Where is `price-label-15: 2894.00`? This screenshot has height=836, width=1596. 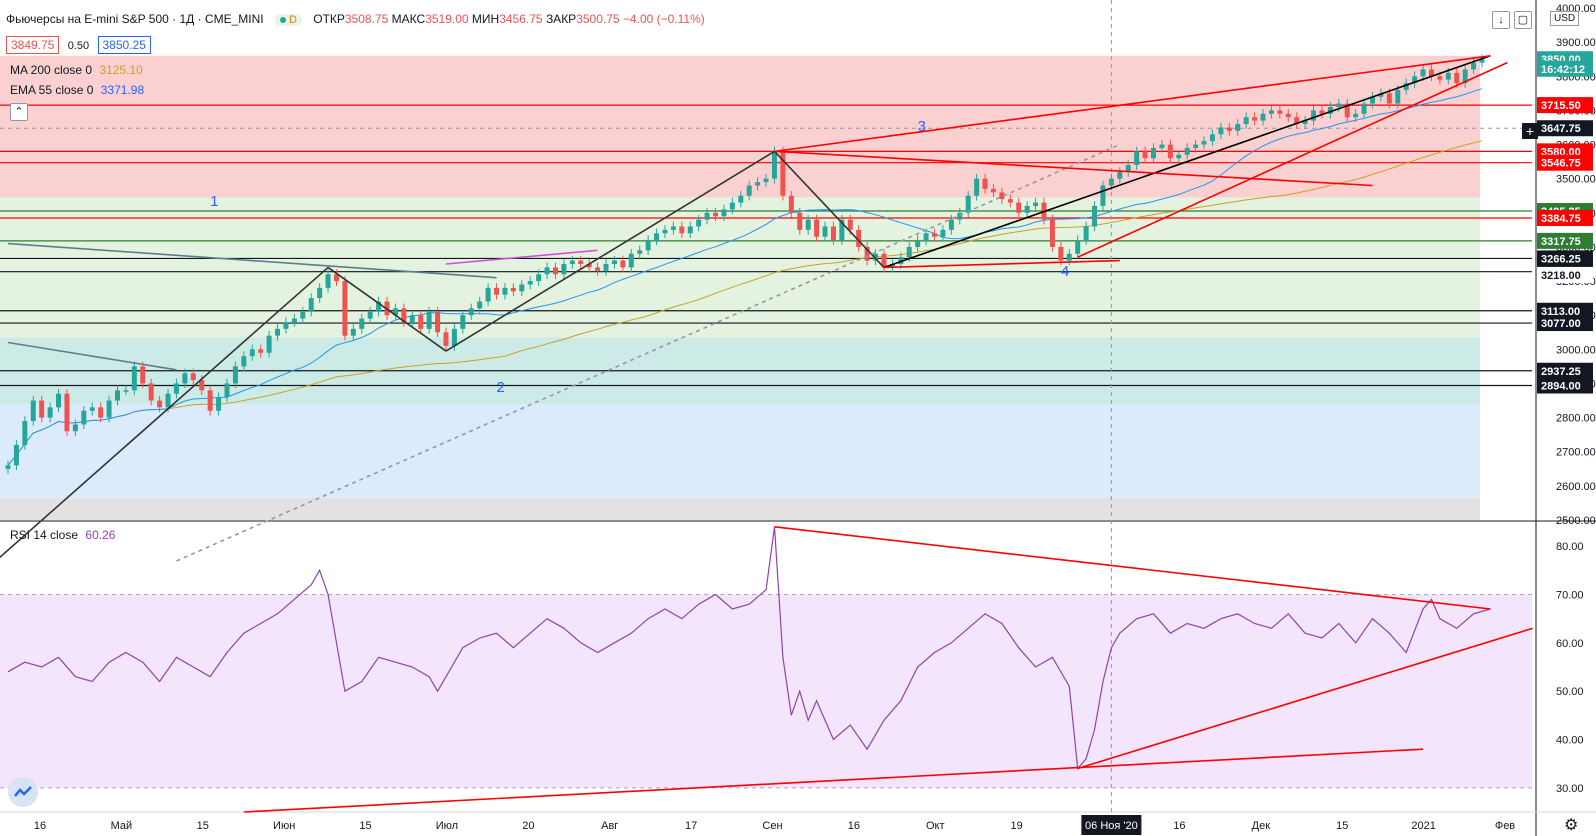 price-label-15: 2894.00 is located at coordinates (1561, 387).